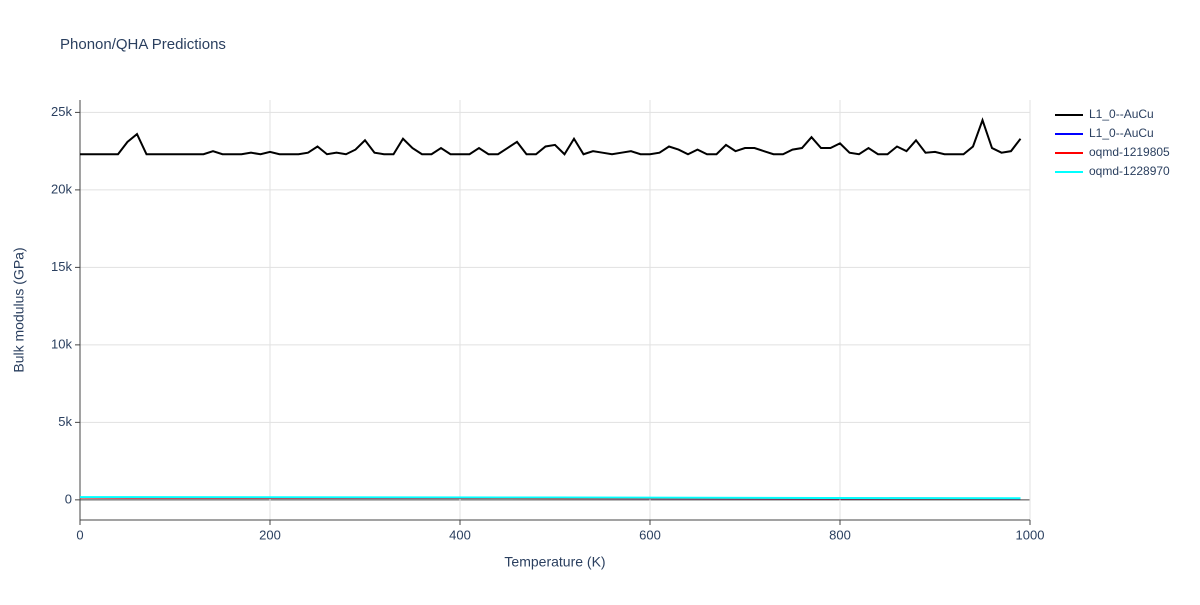 The height and width of the screenshot is (605, 1200). What do you see at coordinates (650, 534) in the screenshot?
I see `x-tick-label: 600` at bounding box center [650, 534].